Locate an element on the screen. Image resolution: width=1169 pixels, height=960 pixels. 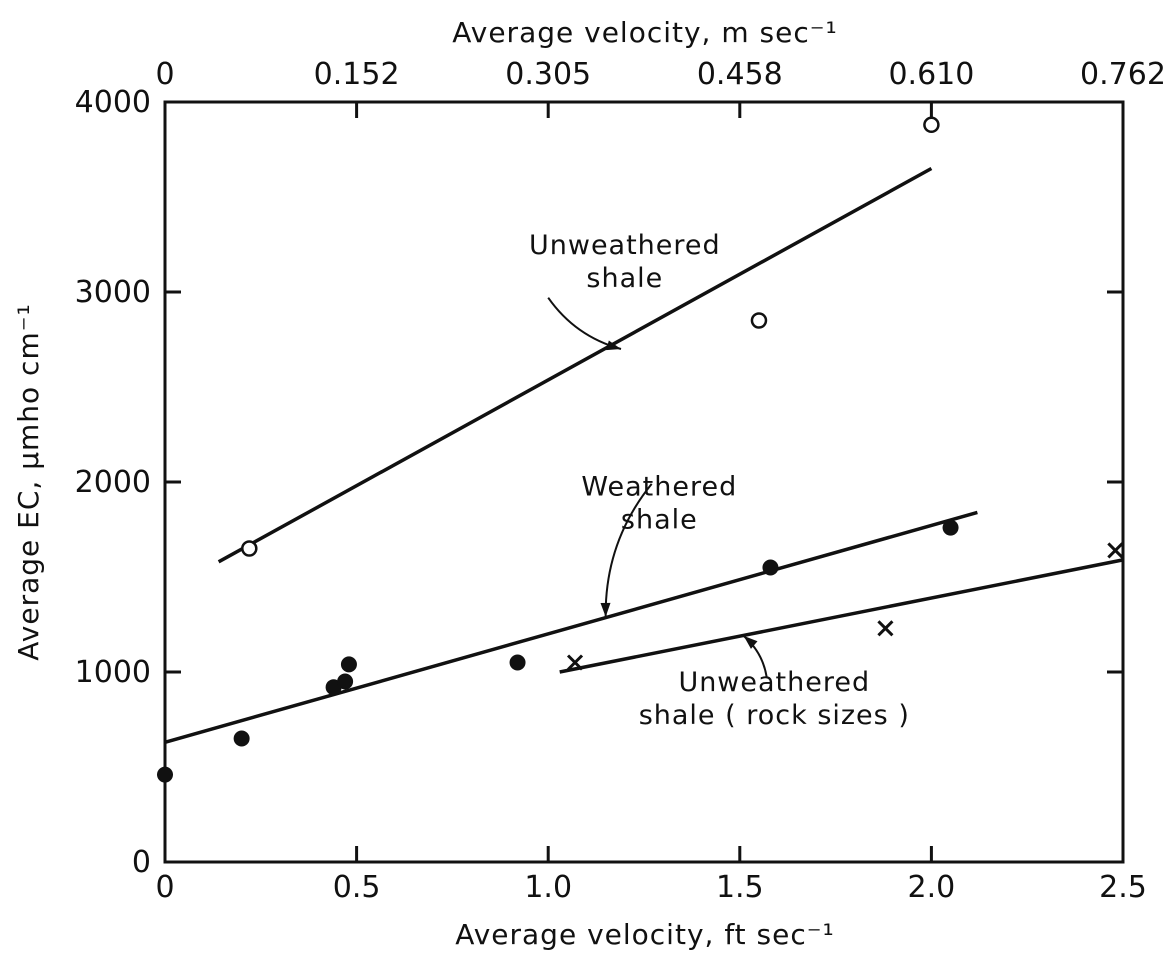
y-tick-label: 1000 is located at coordinates (113, 672).